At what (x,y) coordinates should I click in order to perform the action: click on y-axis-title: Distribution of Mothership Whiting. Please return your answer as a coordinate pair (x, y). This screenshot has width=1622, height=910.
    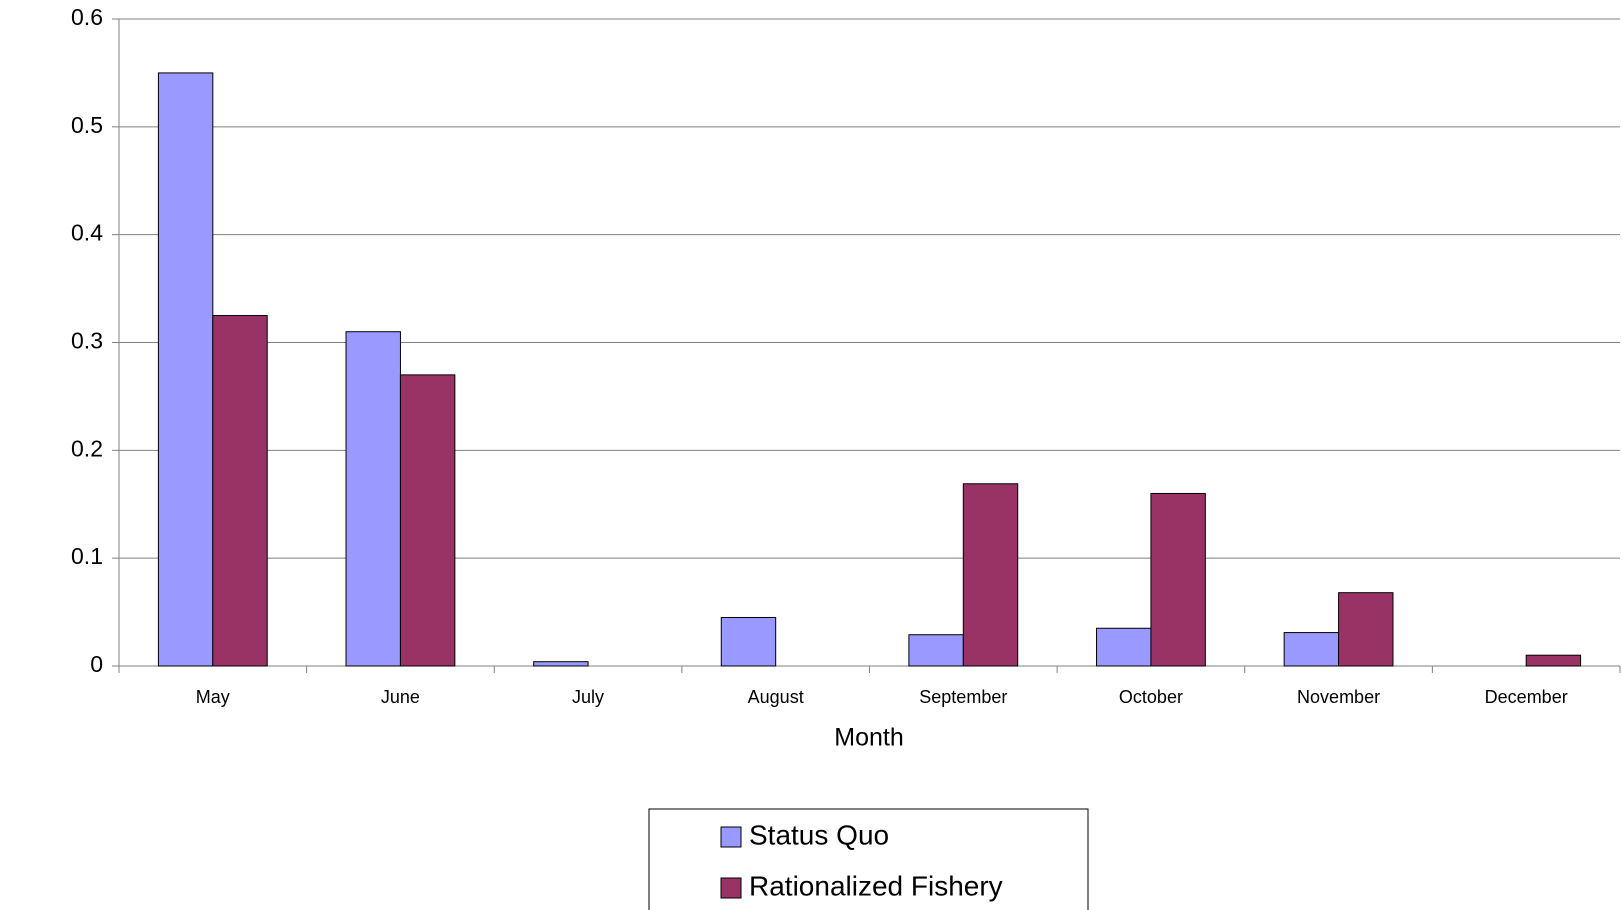
    Looking at the image, I should click on (27, 342).